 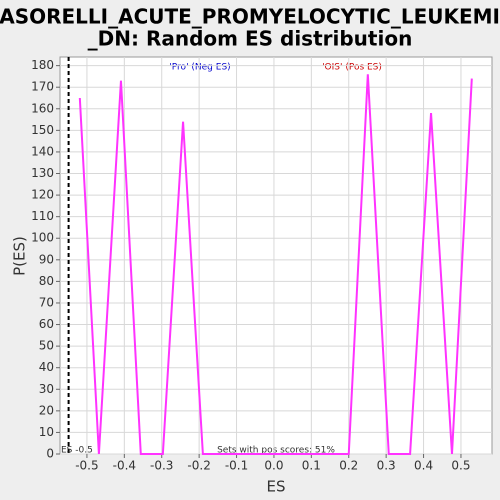 What do you see at coordinates (348, 466) in the screenshot?
I see `x-tick-label: 0.2` at bounding box center [348, 466].